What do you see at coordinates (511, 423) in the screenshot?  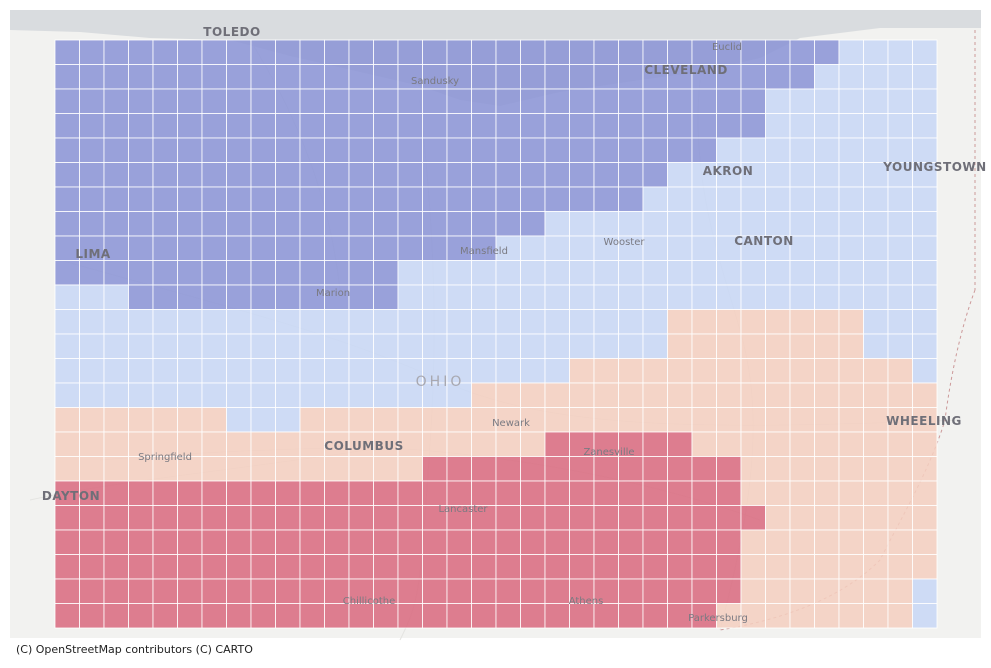 I see `place-label: Newark` at bounding box center [511, 423].